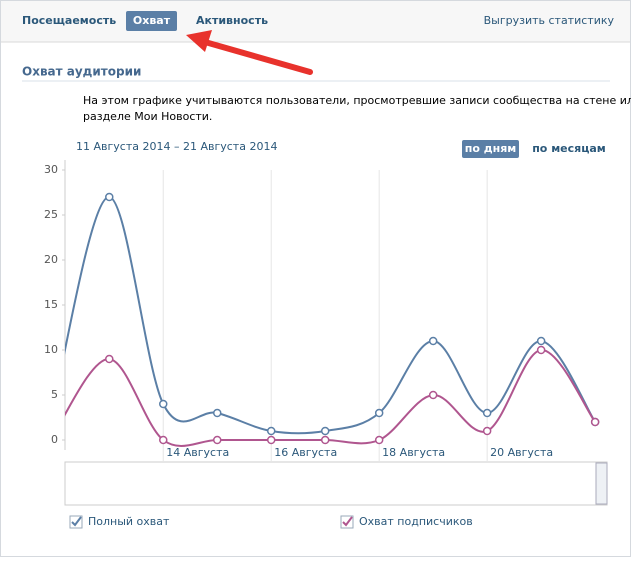  I want to click on tab: Посещаемость, so click(69, 20).